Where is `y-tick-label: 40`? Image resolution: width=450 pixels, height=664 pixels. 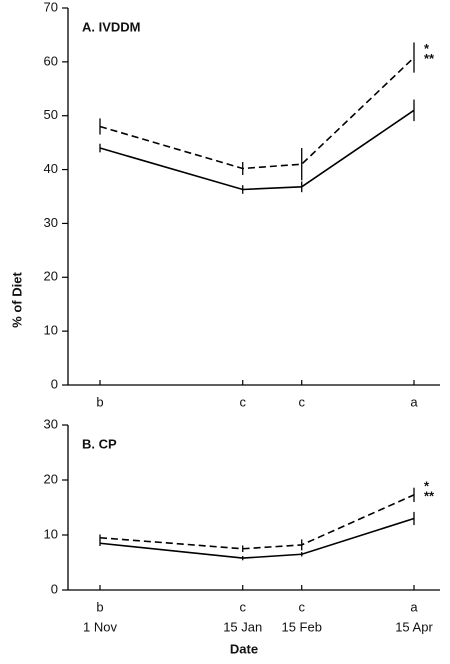
y-tick-label: 40 is located at coordinates (51, 168).